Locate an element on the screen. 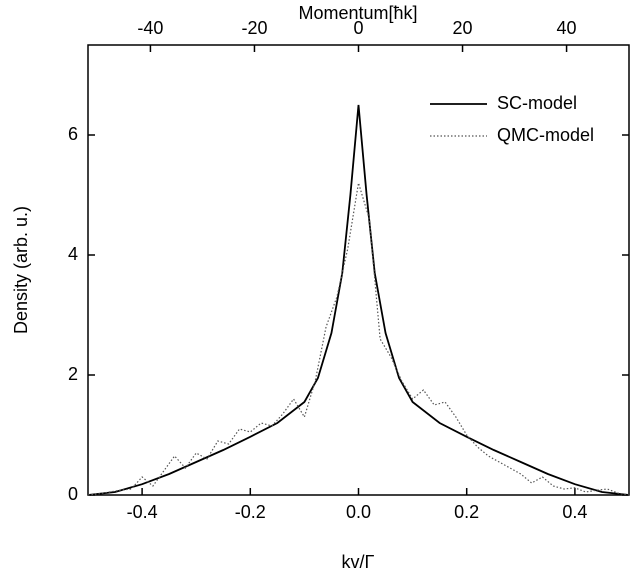 The image size is (641, 578). y-axis-title: Density (arb. u.) is located at coordinates (21, 270).